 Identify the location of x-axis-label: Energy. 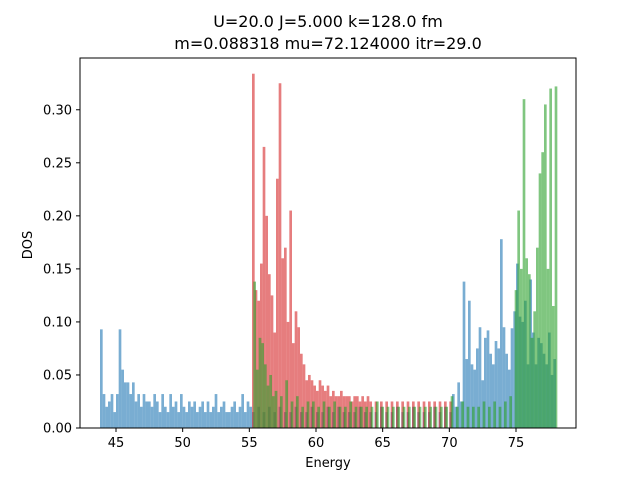
(328, 463).